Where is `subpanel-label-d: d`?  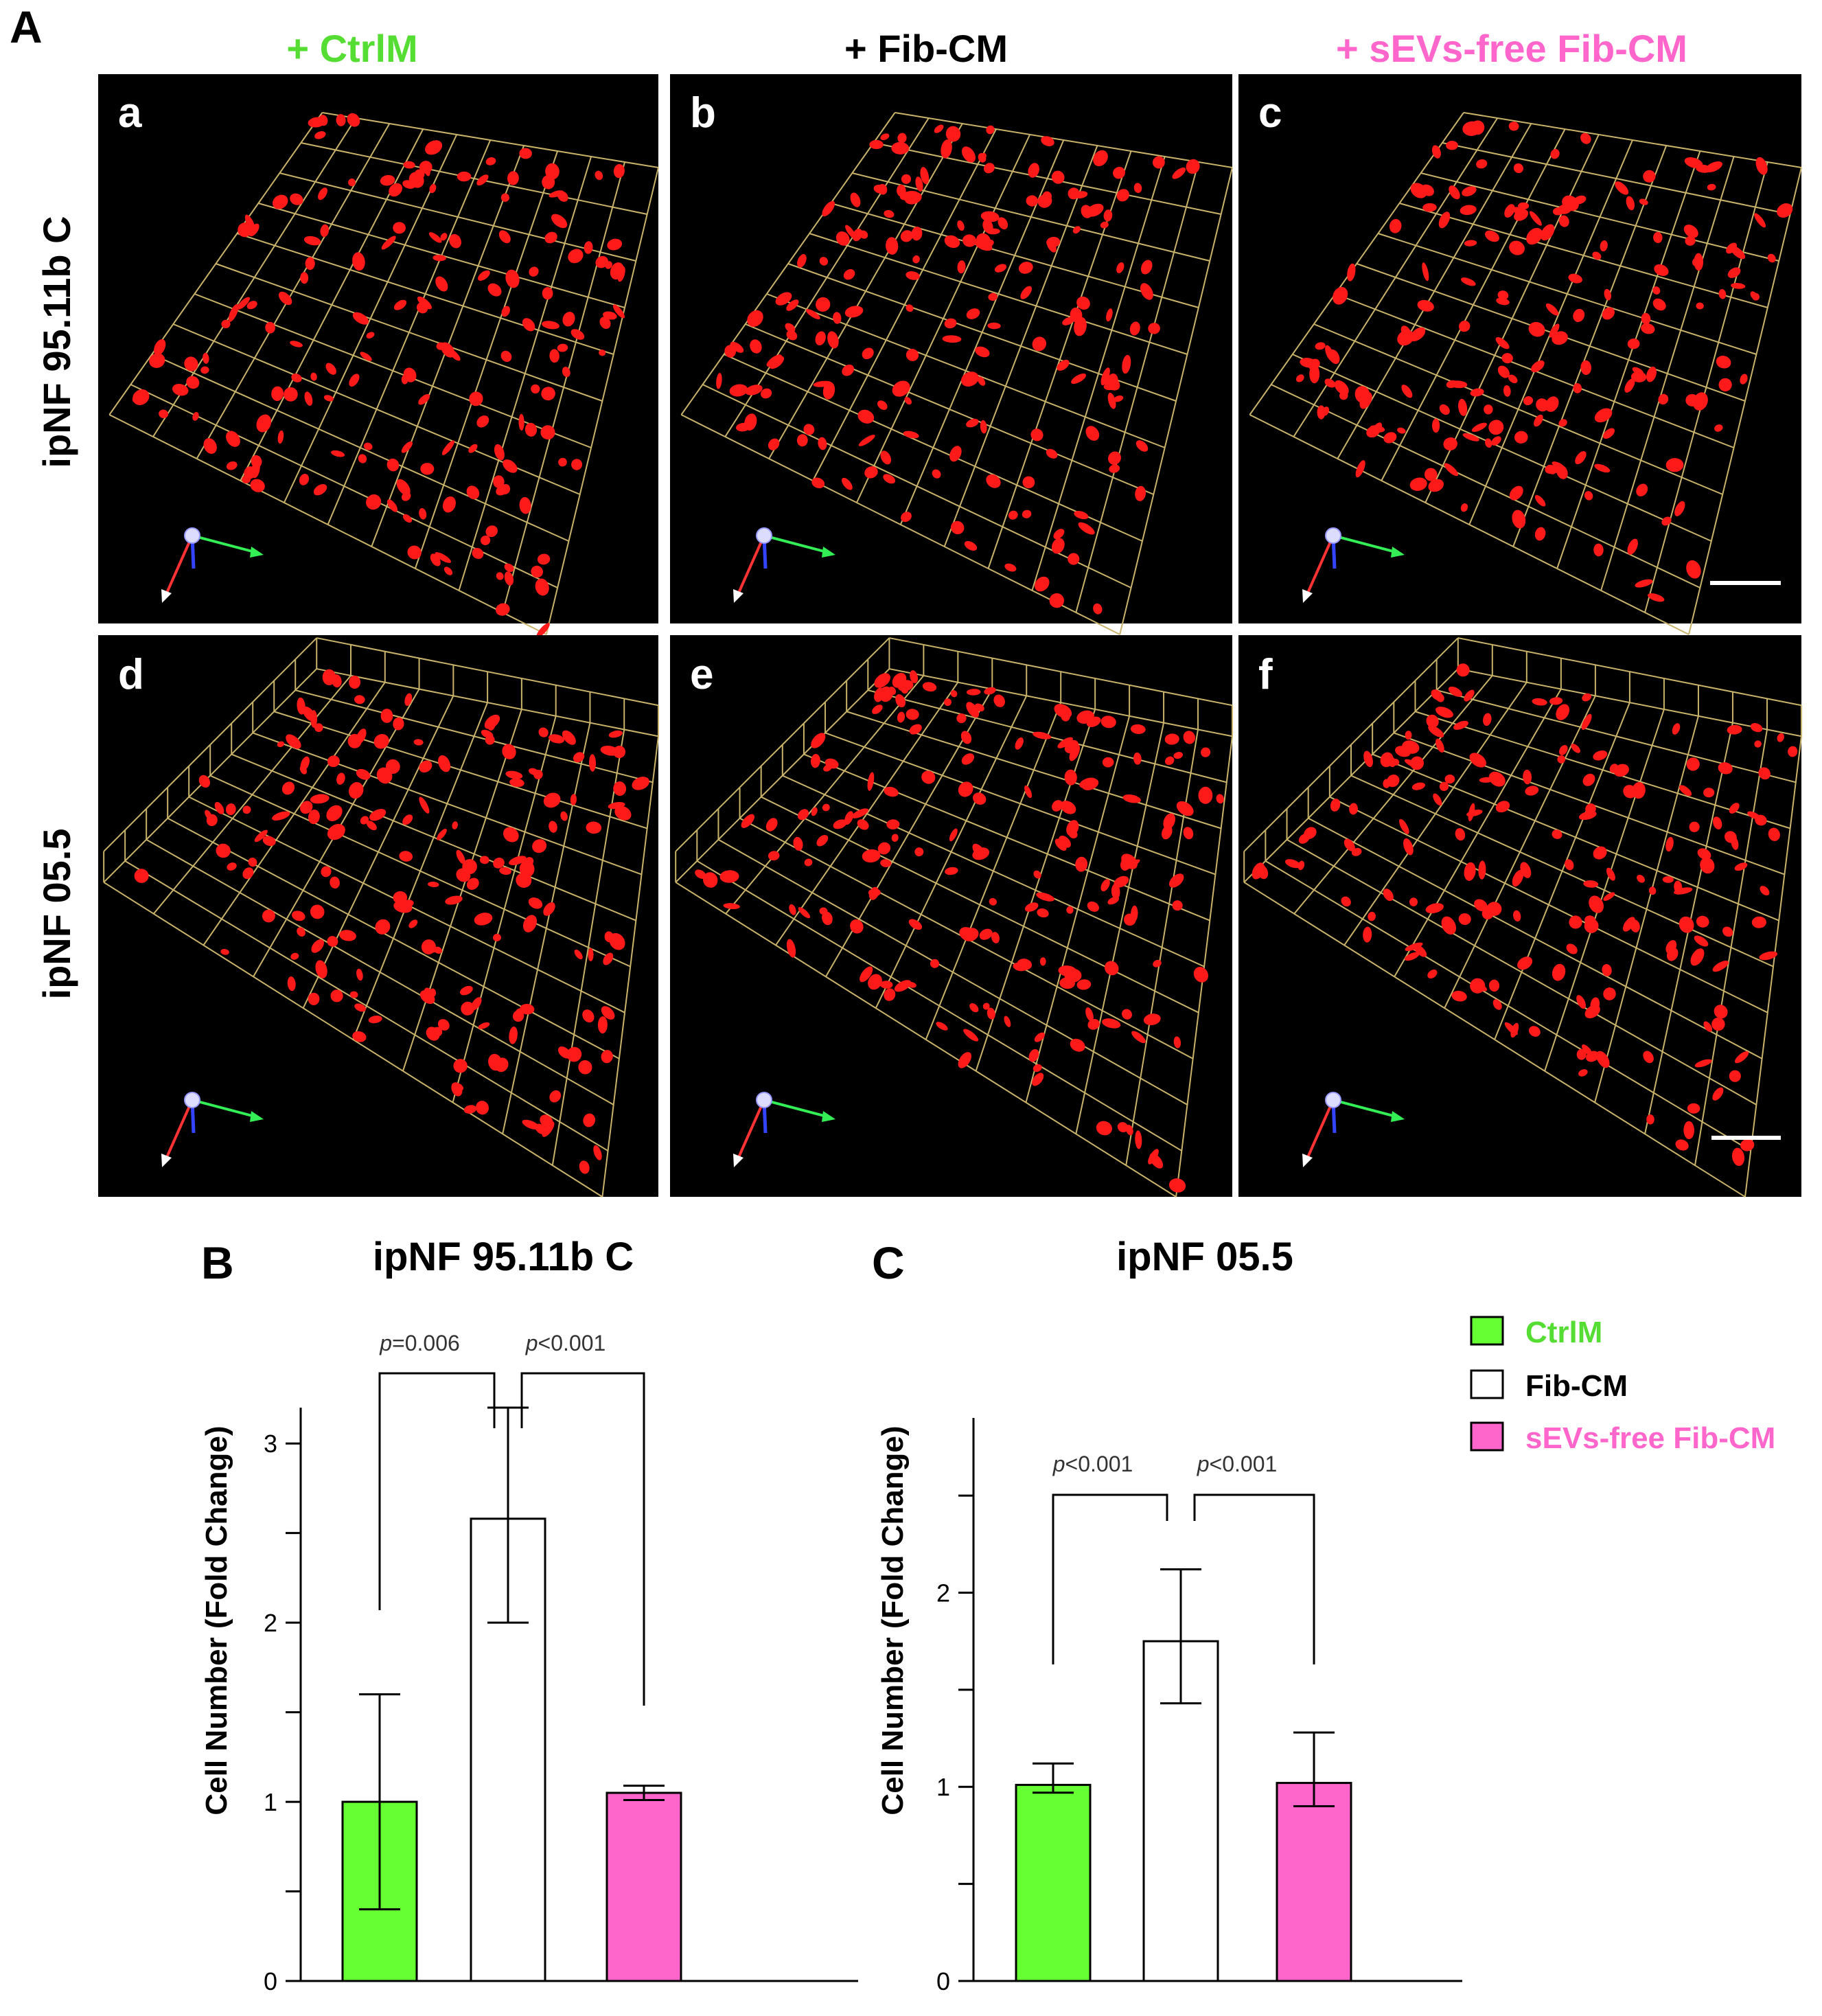
subpanel-label-d: d is located at coordinates (131, 674).